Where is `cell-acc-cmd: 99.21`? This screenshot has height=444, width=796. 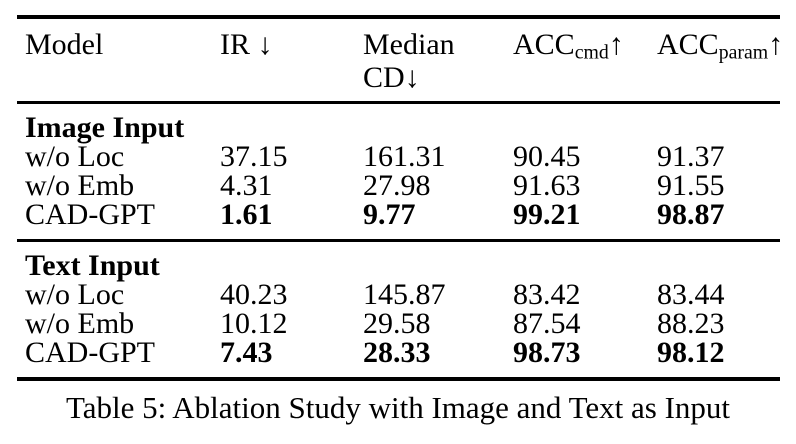 cell-acc-cmd: 99.21 is located at coordinates (547, 214).